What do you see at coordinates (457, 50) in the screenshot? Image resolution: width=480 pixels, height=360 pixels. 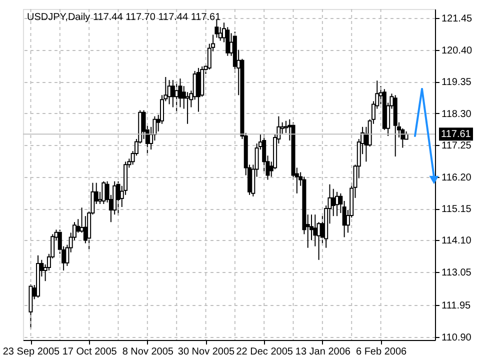 I see `y-tick-label: 120.40` at bounding box center [457, 50].